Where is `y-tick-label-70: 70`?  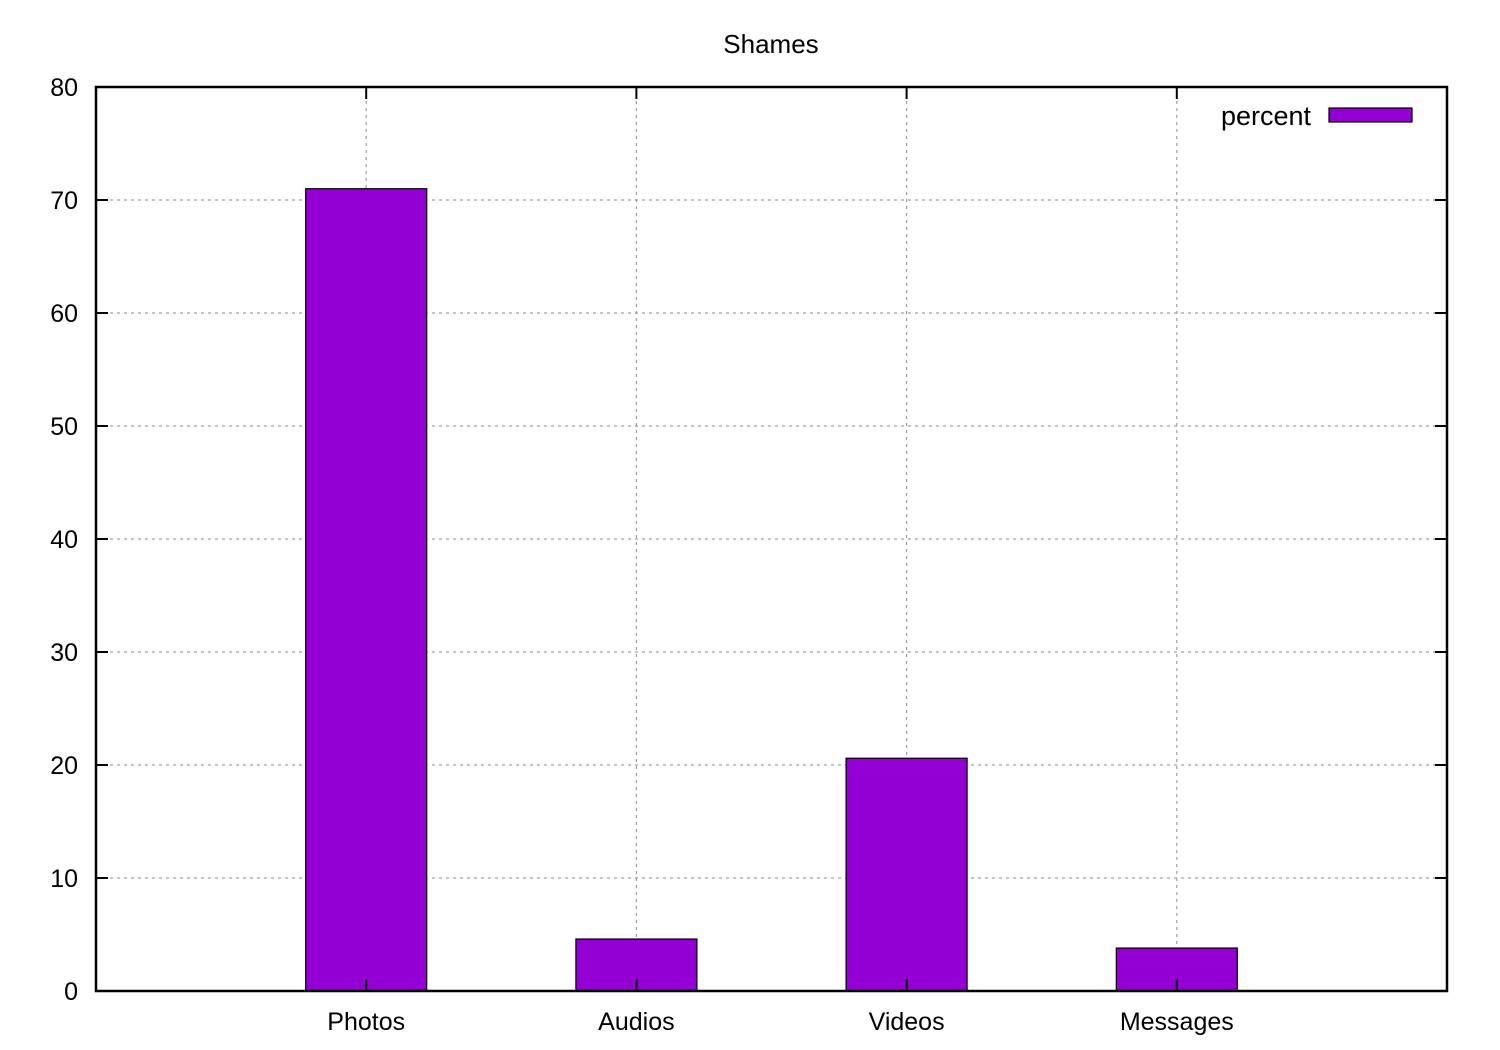 y-tick-label-70: 70 is located at coordinates (64, 201).